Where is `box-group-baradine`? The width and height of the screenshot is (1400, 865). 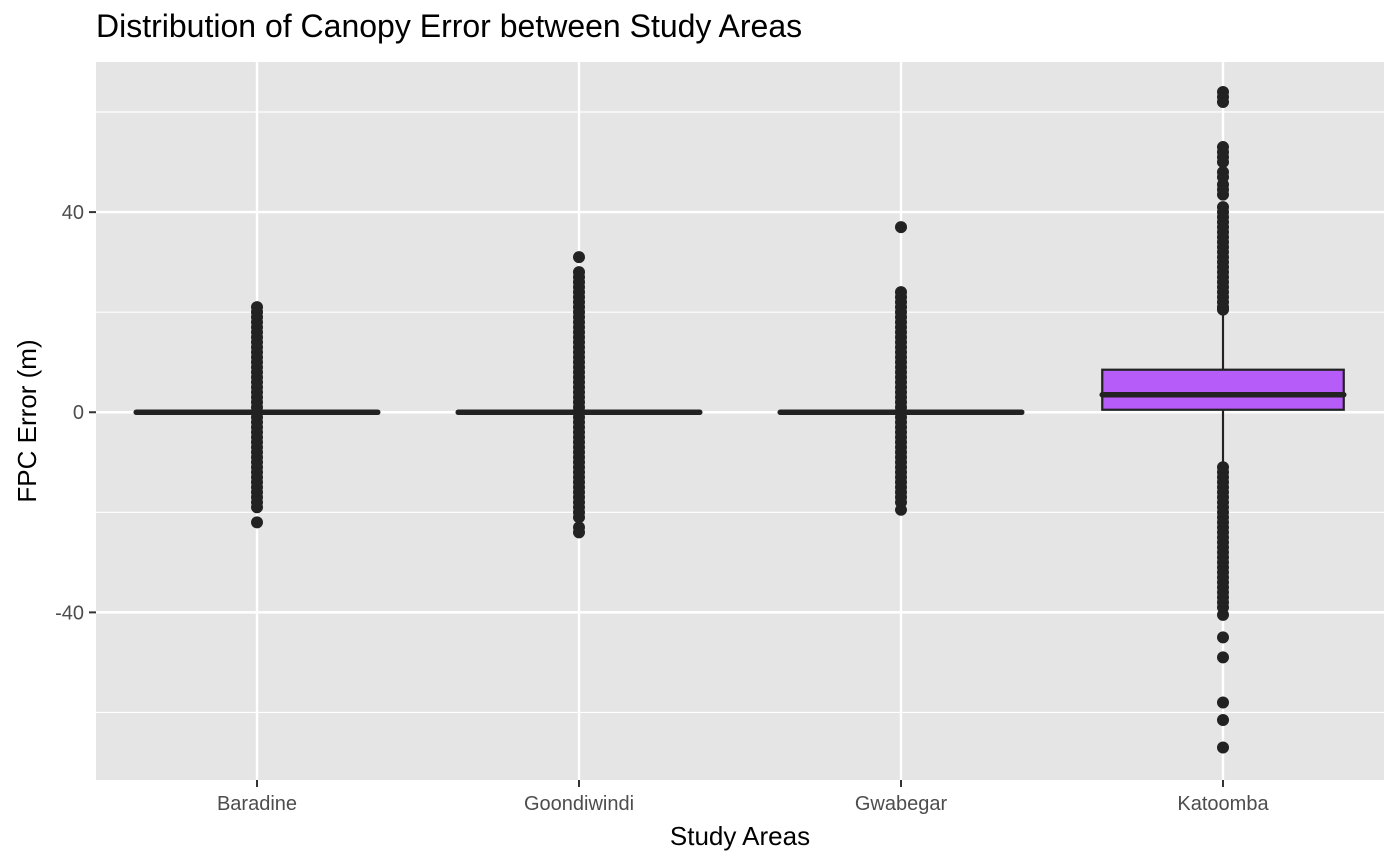 box-group-baradine is located at coordinates (257, 415).